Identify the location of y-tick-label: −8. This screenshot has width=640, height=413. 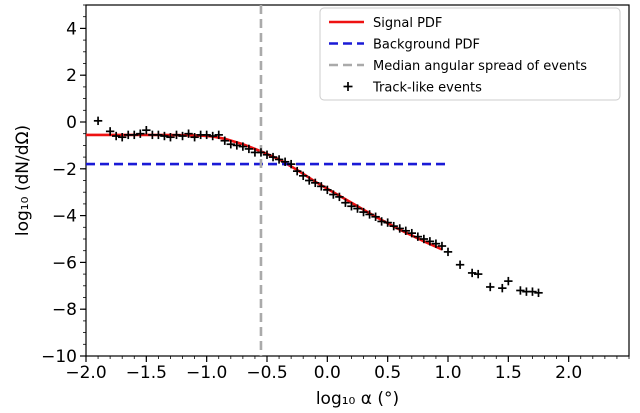
(64, 310).